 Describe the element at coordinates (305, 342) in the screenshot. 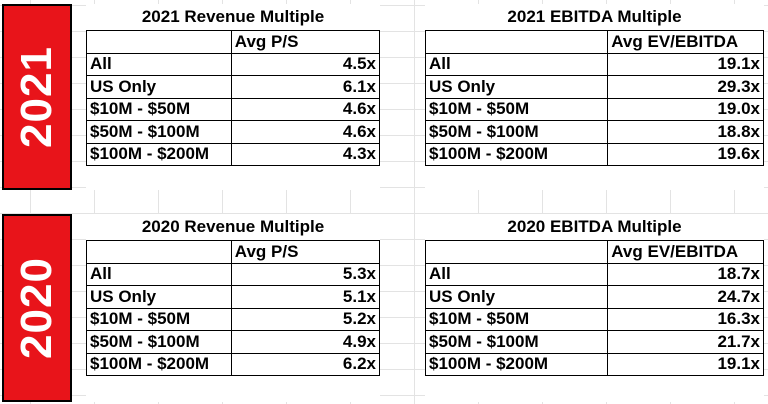

I see `row-value: 4.9x` at that location.